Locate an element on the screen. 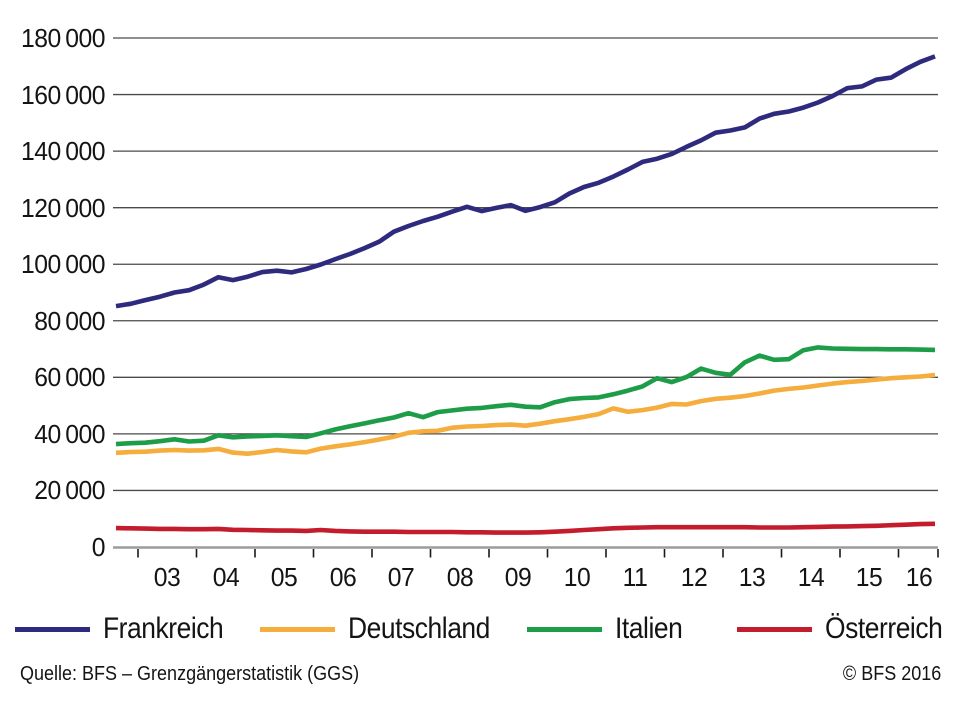 This screenshot has width=960, height=712. series-line-sterreich is located at coordinates (525, 528).